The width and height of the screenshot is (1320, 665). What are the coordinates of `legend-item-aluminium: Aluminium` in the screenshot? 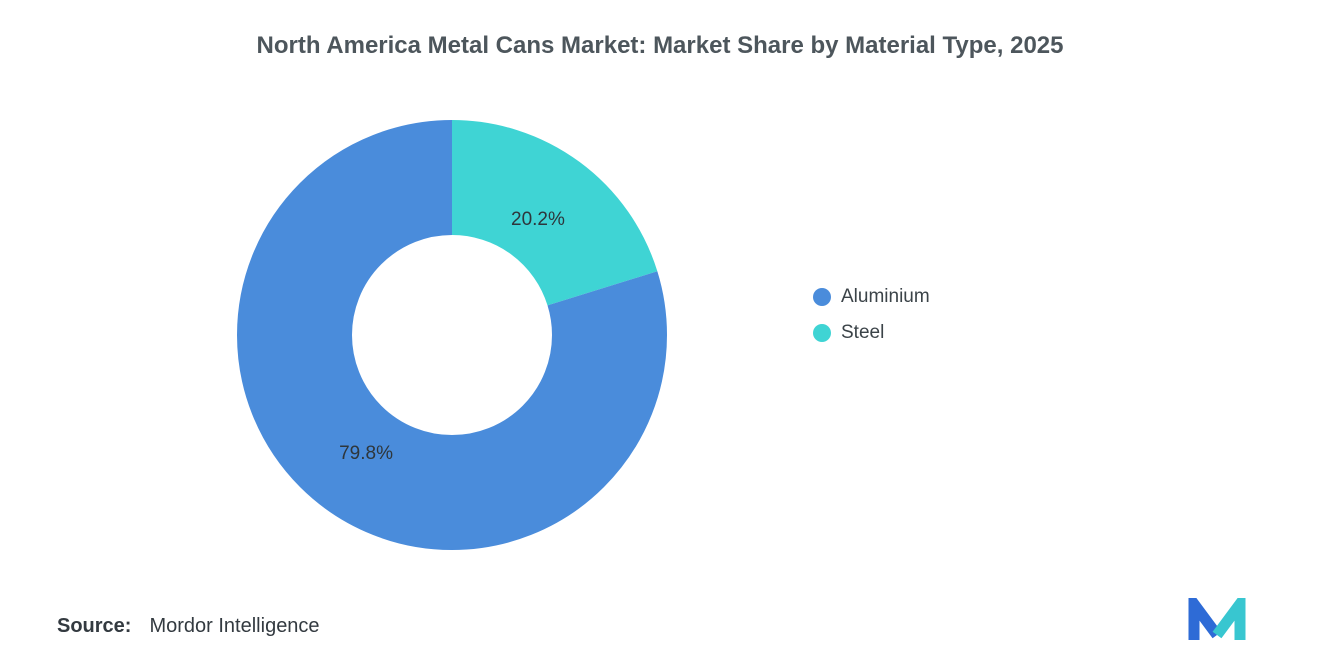 It's located at (871, 297).